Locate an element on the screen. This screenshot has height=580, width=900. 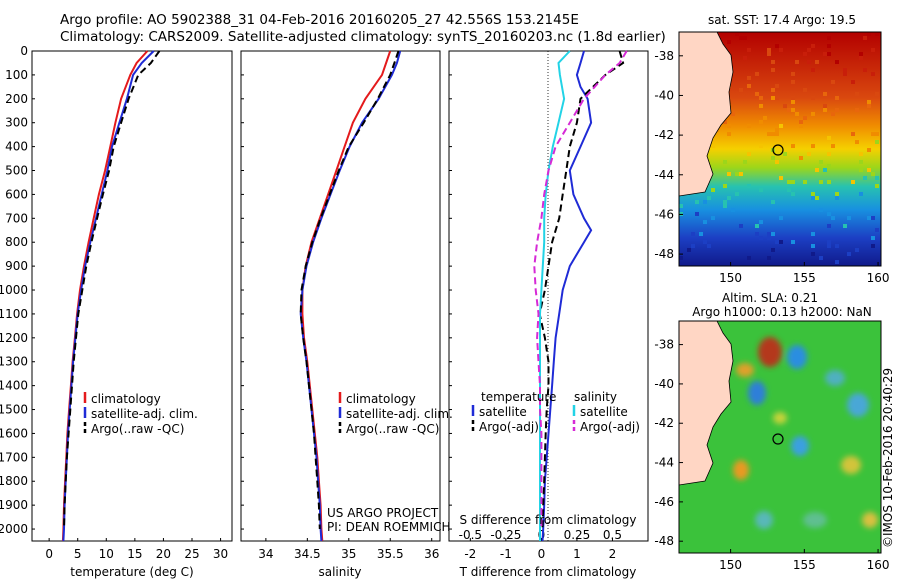
lon-tick-label: 160 is located at coordinates (878, 565).